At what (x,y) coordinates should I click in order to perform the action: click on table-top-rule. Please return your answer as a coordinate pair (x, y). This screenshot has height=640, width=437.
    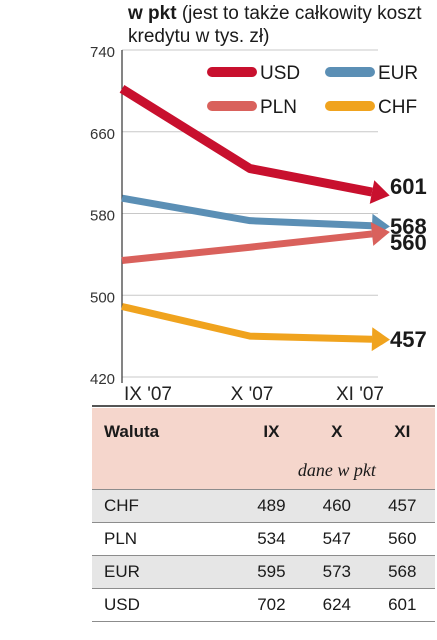
    Looking at the image, I should click on (263, 406).